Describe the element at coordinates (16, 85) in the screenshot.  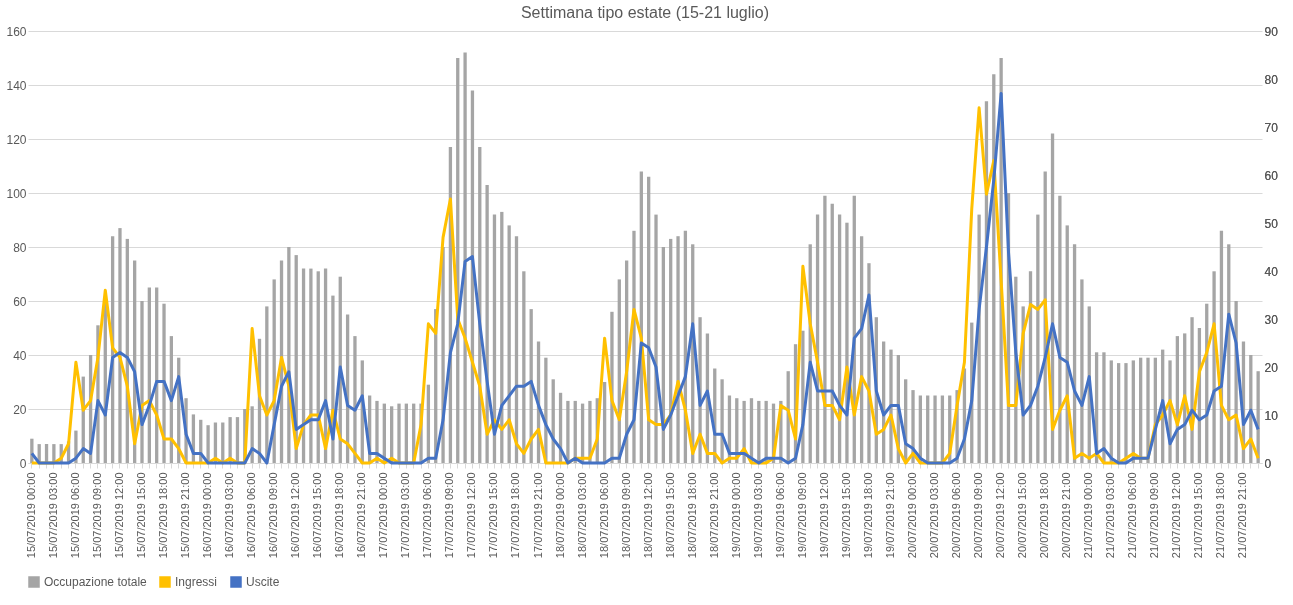
I see `y-tick-label: 140` at that location.